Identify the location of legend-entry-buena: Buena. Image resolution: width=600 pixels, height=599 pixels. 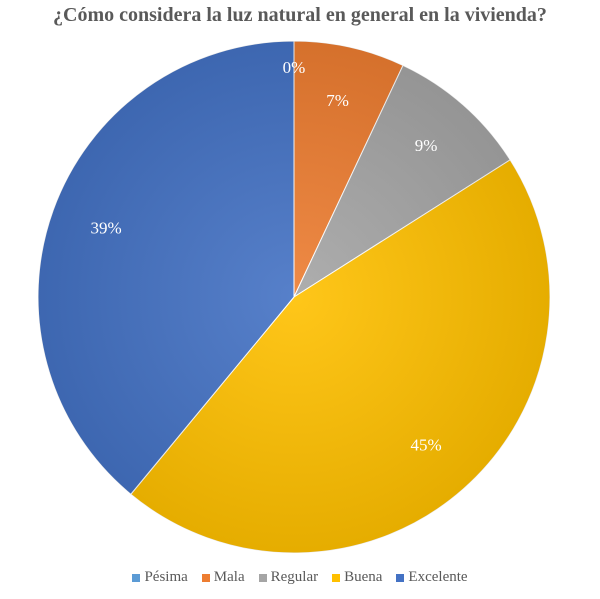
(357, 577).